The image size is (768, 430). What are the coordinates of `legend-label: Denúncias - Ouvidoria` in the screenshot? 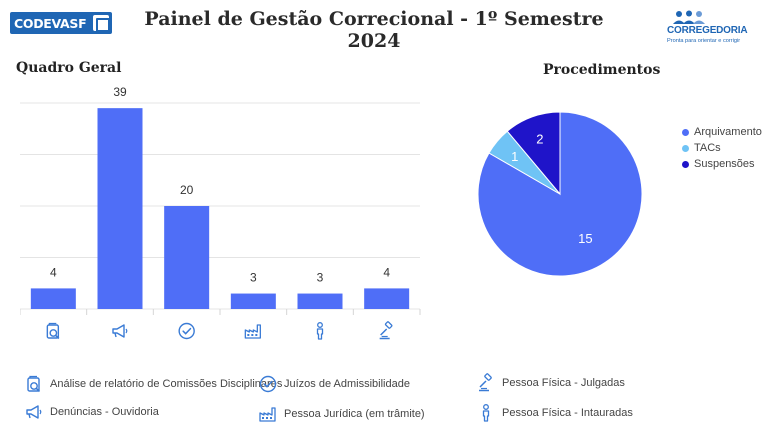 It's located at (104, 412).